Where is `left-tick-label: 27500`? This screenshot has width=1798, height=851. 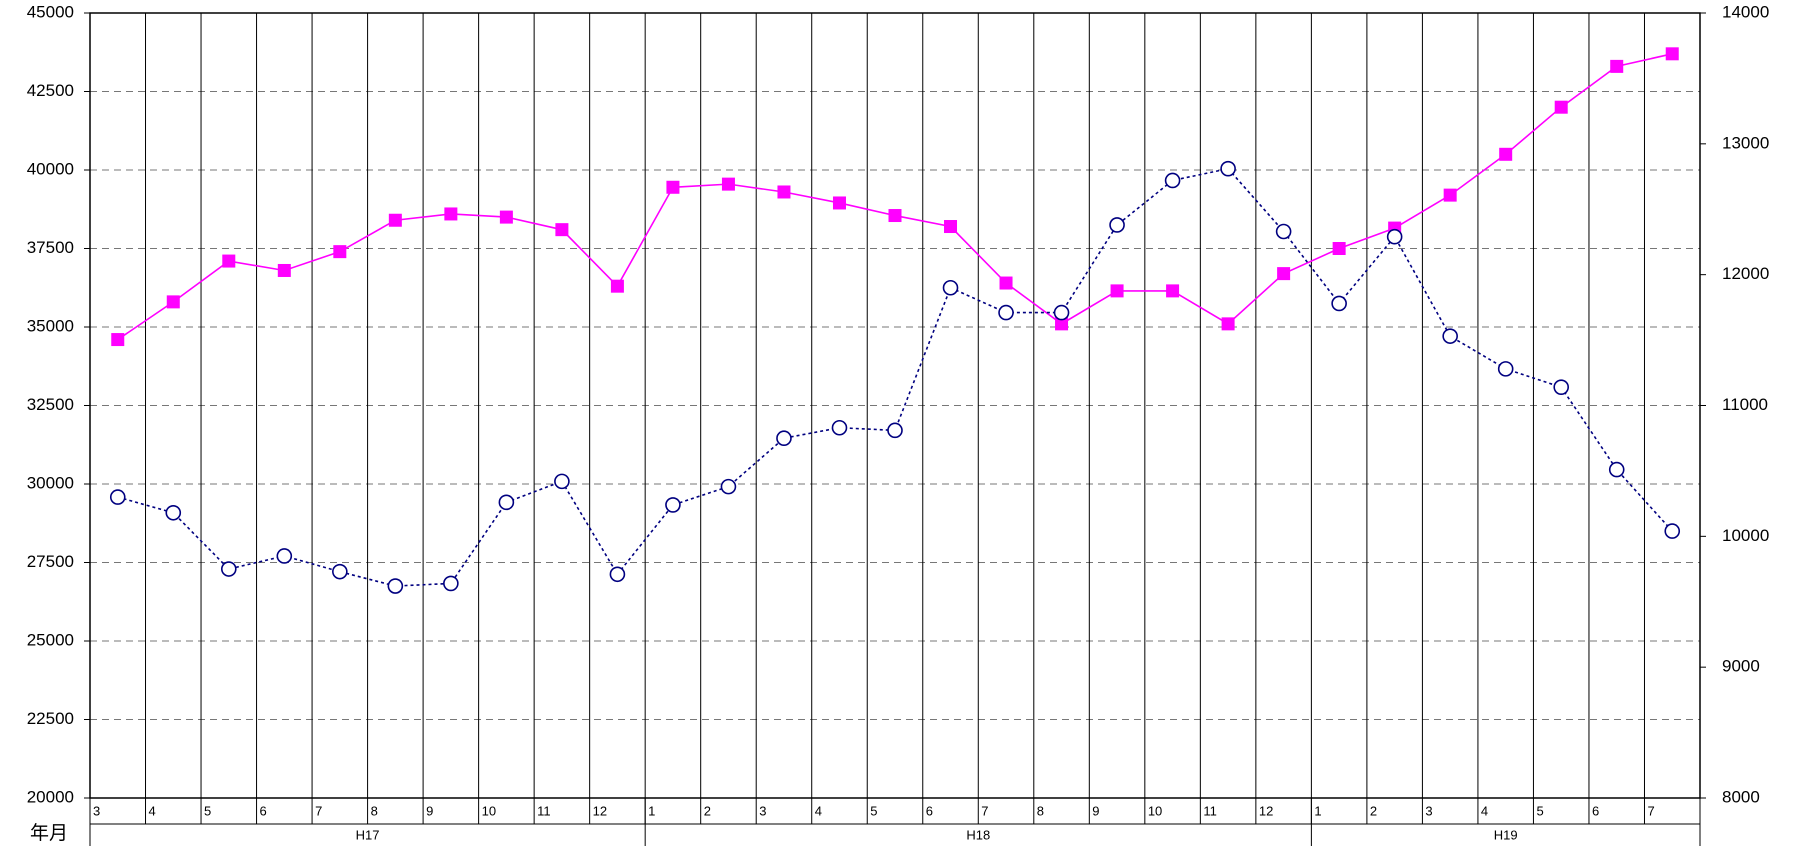
left-tick-label: 27500 is located at coordinates (50, 561).